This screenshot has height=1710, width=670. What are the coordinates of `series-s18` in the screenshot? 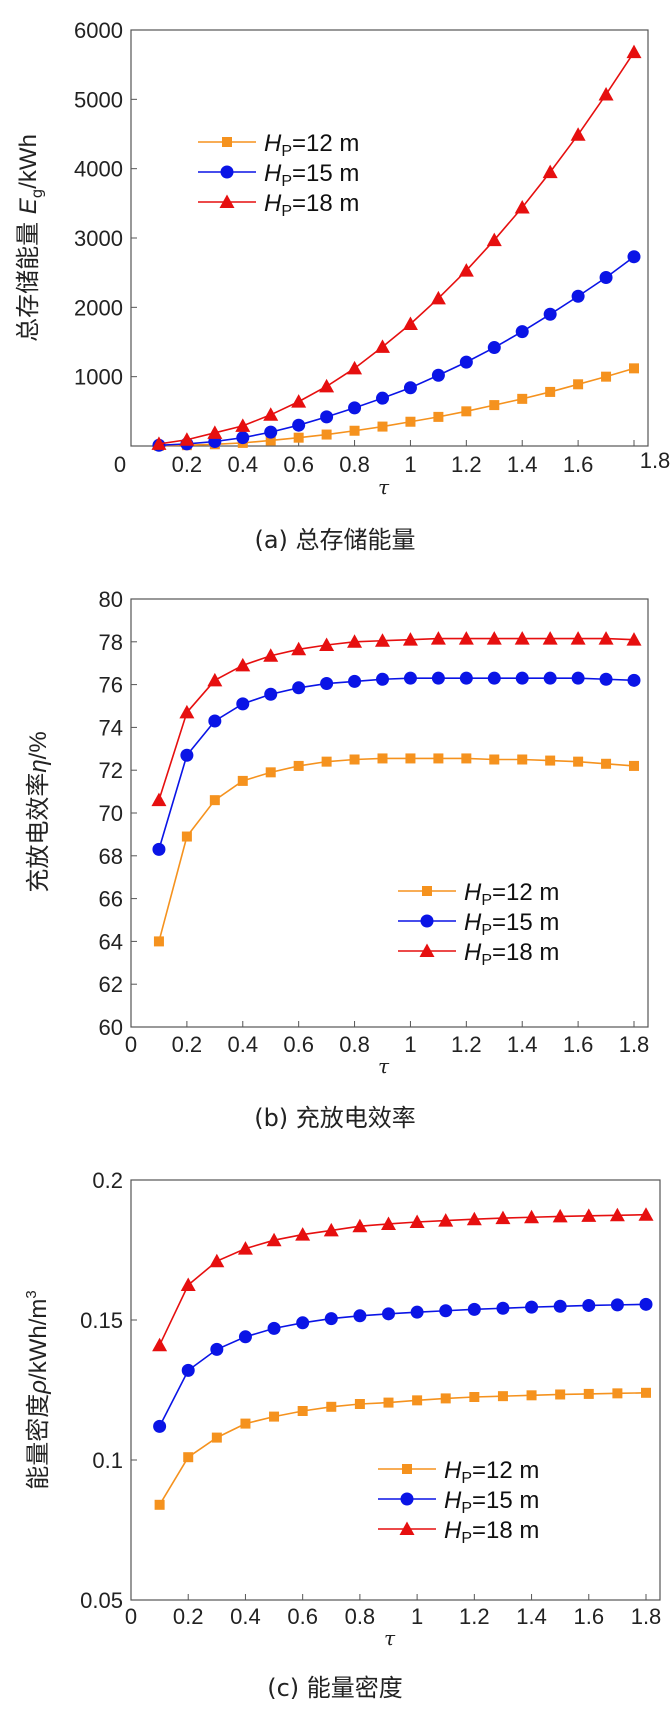 It's located at (403, 1279).